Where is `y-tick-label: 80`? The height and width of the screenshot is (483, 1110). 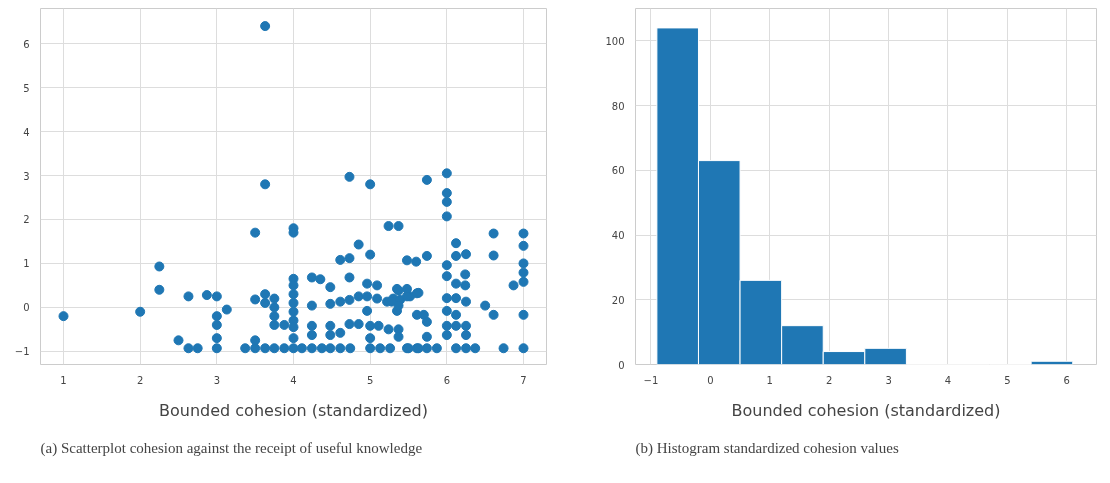 y-tick-label: 80 is located at coordinates (618, 106).